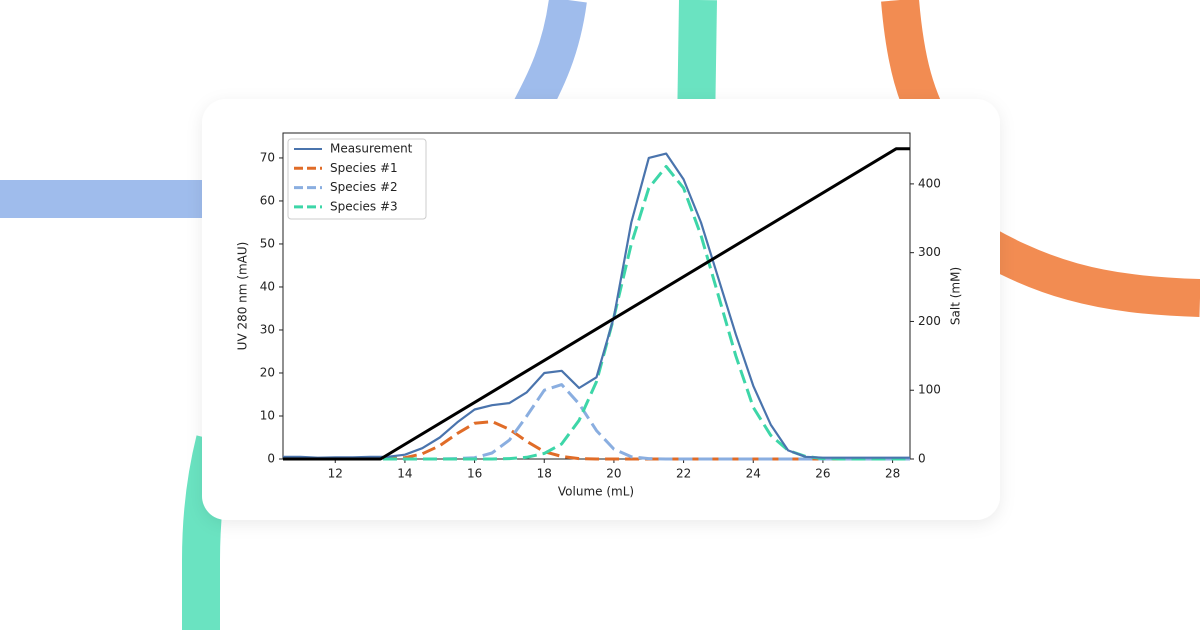  Describe the element at coordinates (357, 179) in the screenshot. I see `legend-box` at that location.